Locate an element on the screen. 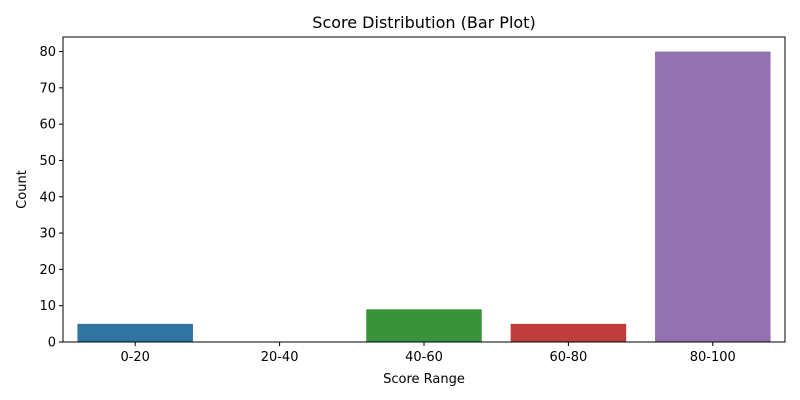 The image size is (800, 400). y-axis-ticks: 0 10 20 30 40 50 60 70 80 is located at coordinates (51, 198).